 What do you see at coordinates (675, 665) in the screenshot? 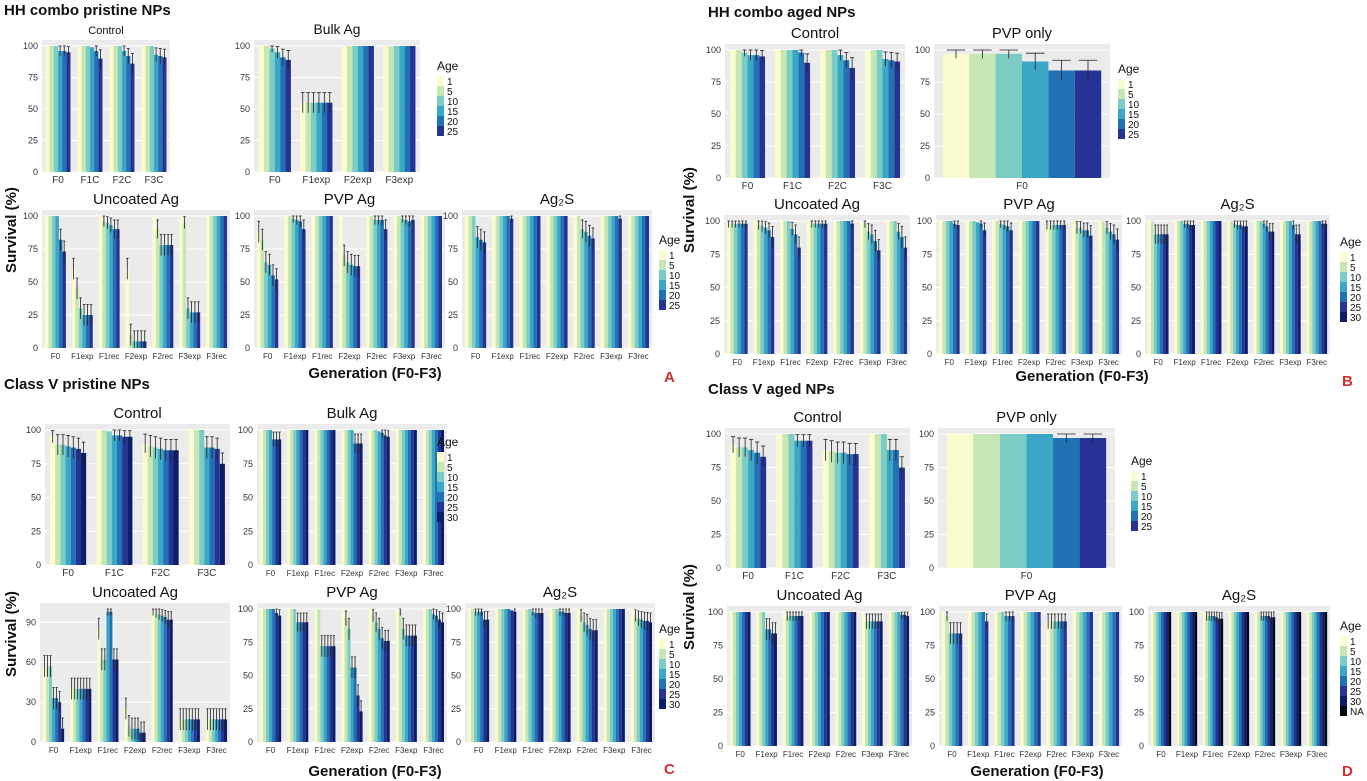
I see `legend-label: 10` at bounding box center [675, 665].